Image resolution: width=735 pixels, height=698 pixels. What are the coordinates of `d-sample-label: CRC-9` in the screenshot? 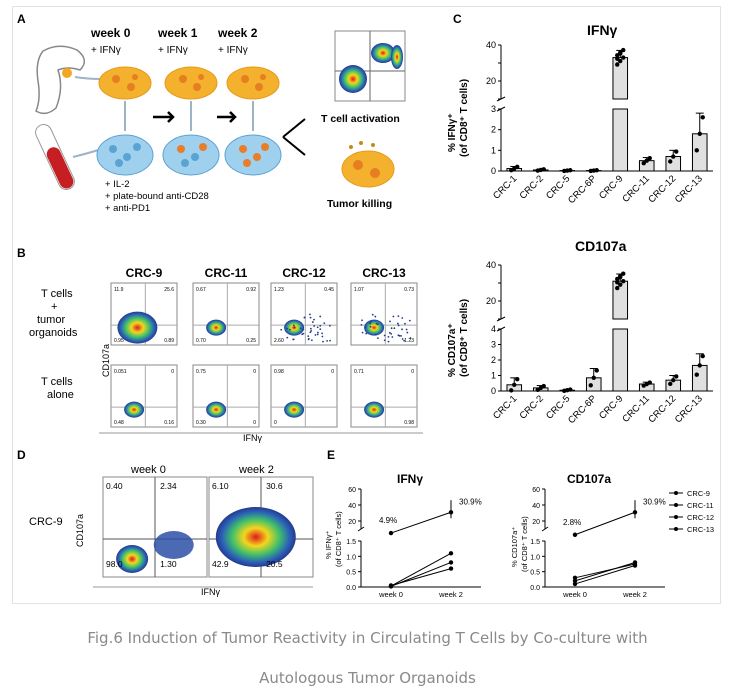 It's located at (46, 522).